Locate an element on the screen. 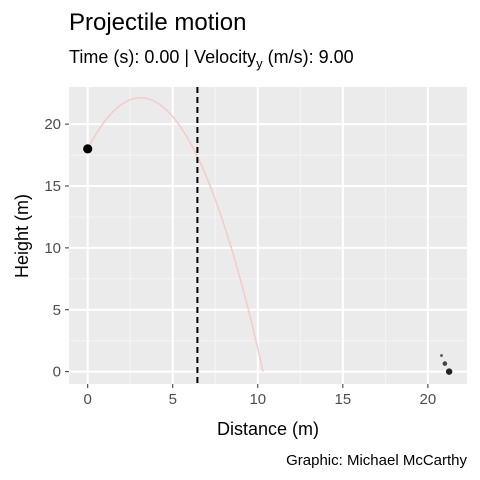  y-tick-label: 10 is located at coordinates (52, 248).